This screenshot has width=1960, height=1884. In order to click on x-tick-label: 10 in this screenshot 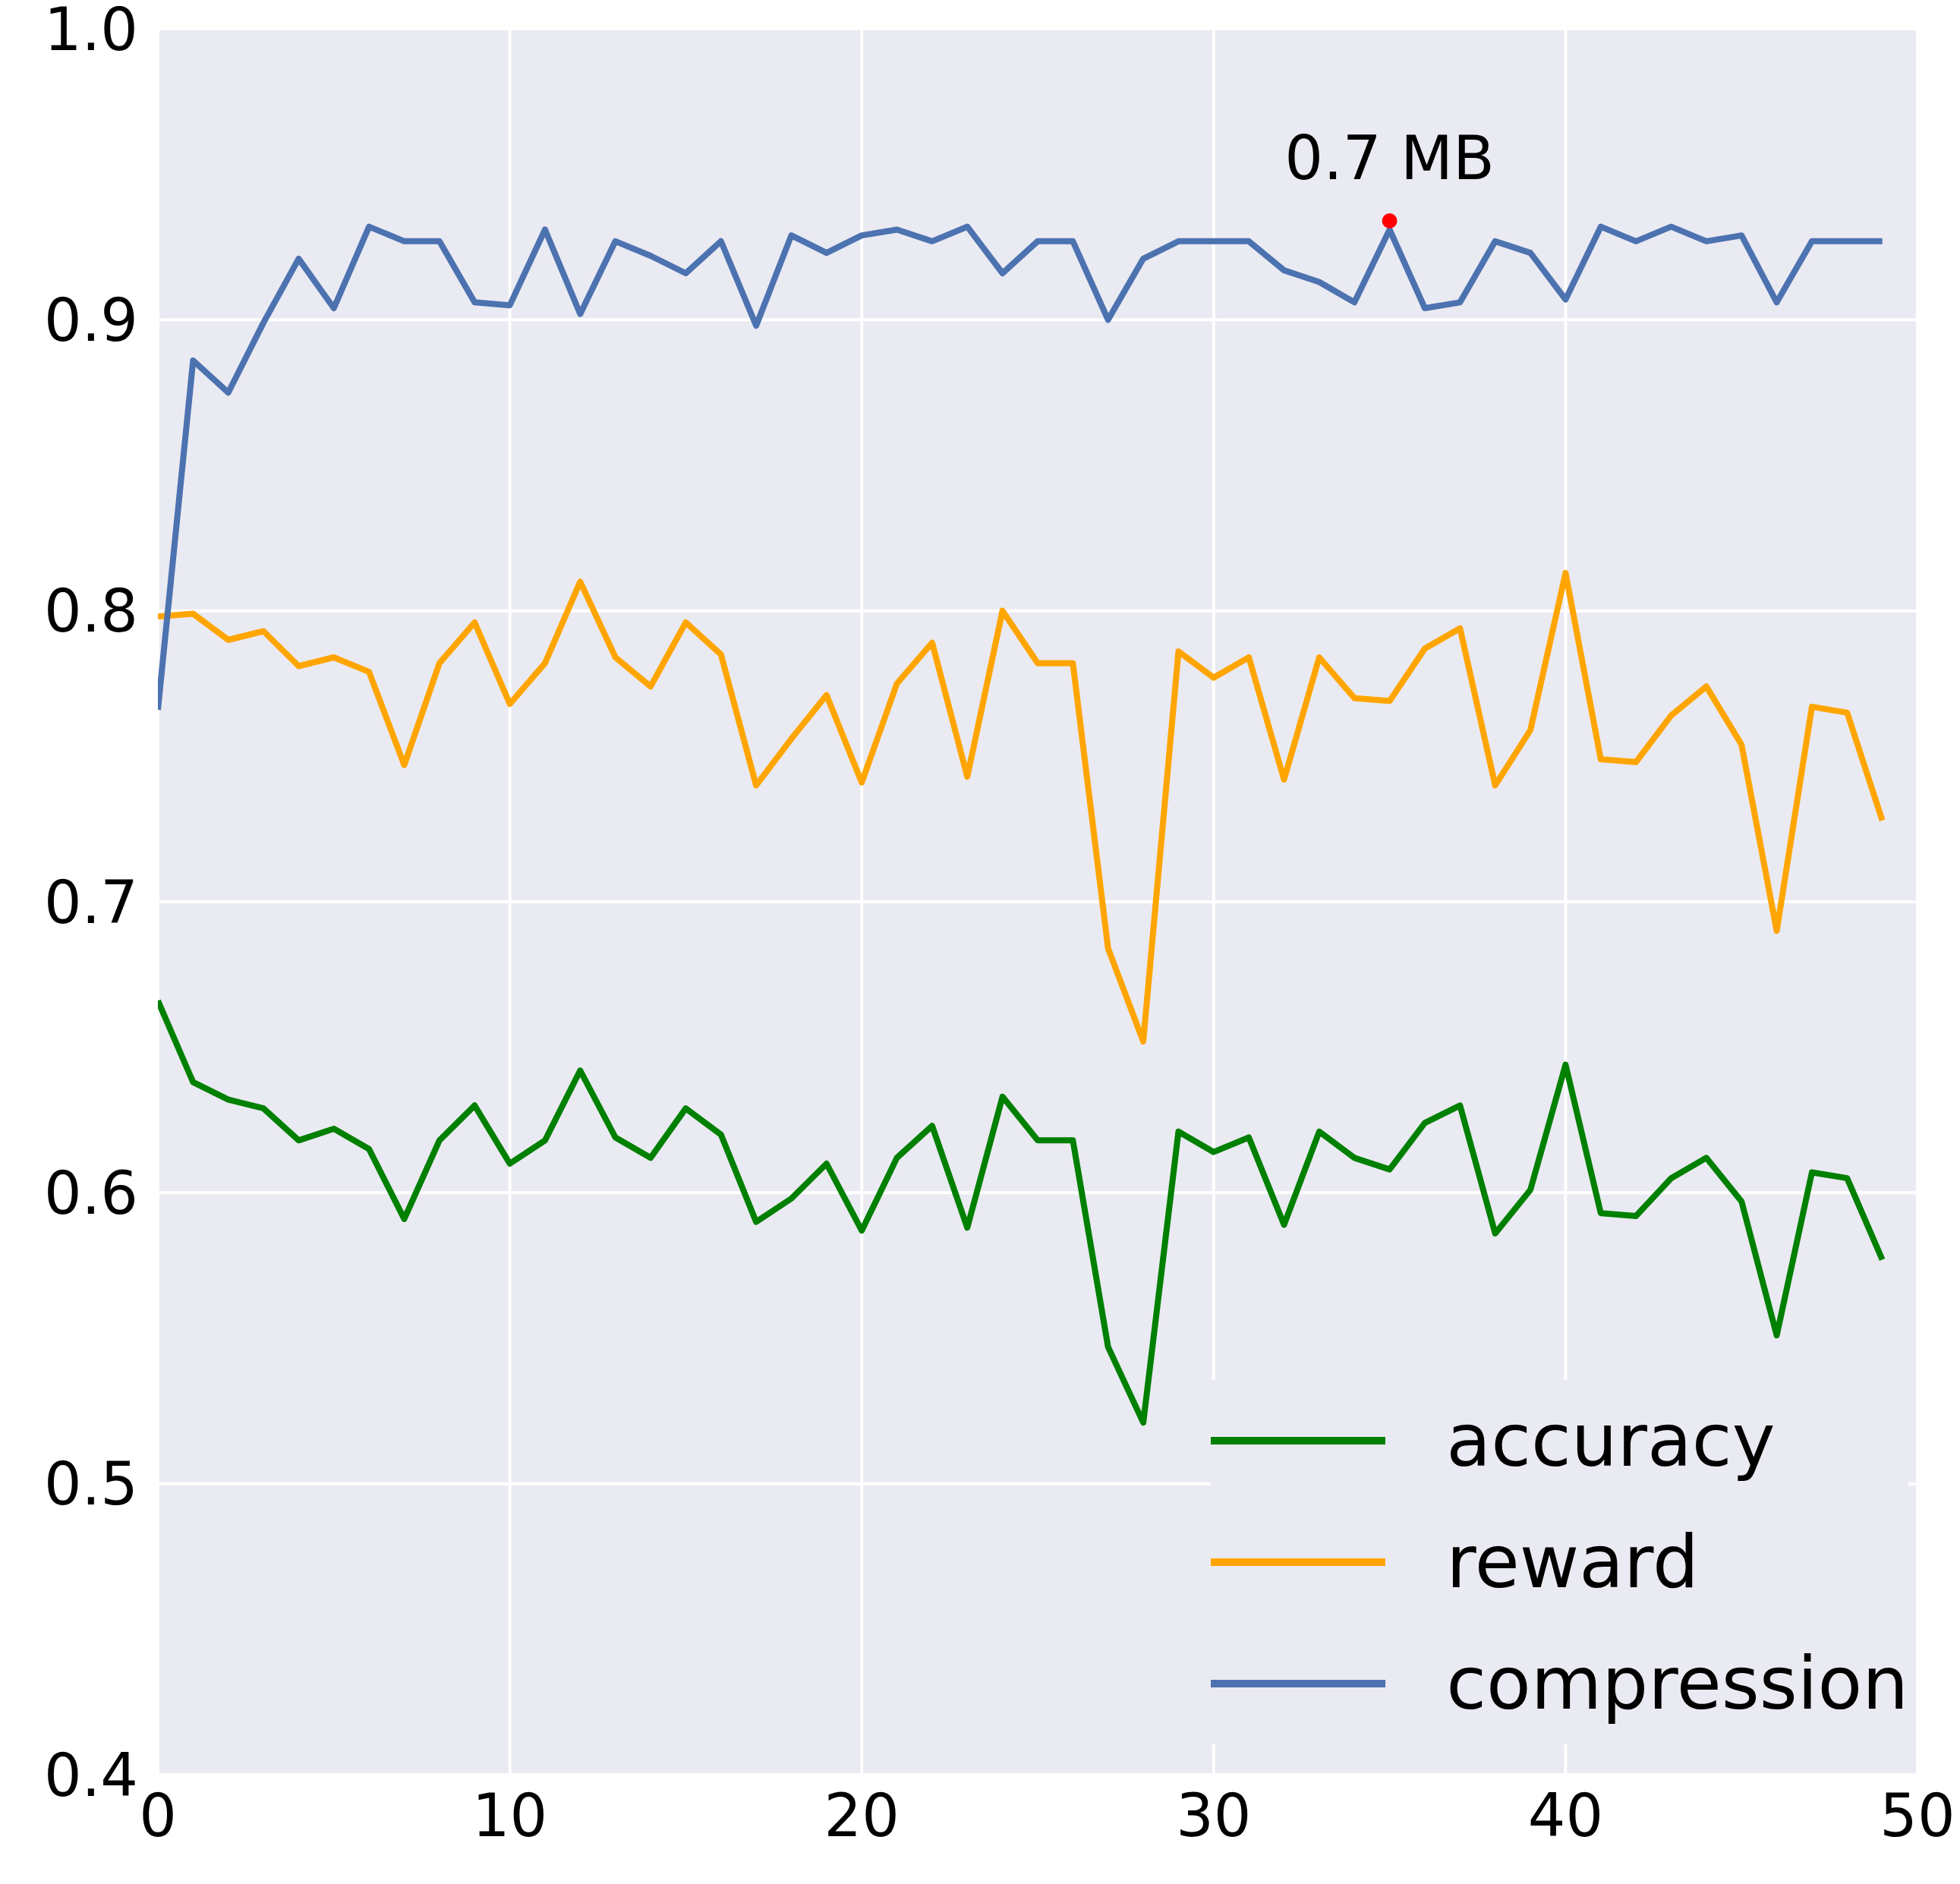, I will do `click(509, 1817)`.